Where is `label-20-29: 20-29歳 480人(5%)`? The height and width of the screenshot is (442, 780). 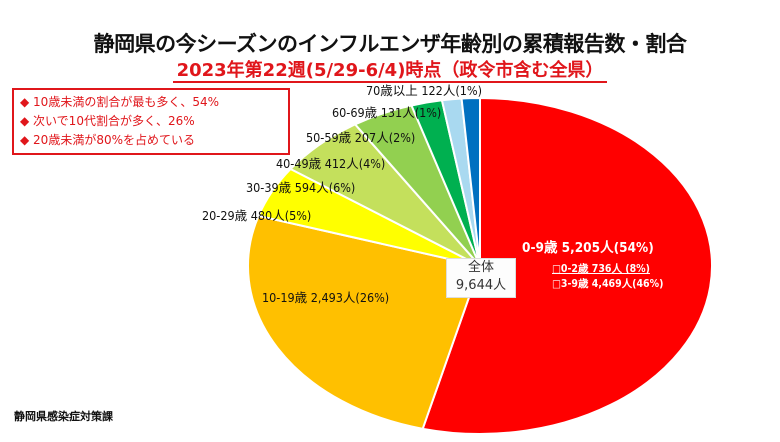
label-20-29: 20-29歳 480人(5%) is located at coordinates (257, 215).